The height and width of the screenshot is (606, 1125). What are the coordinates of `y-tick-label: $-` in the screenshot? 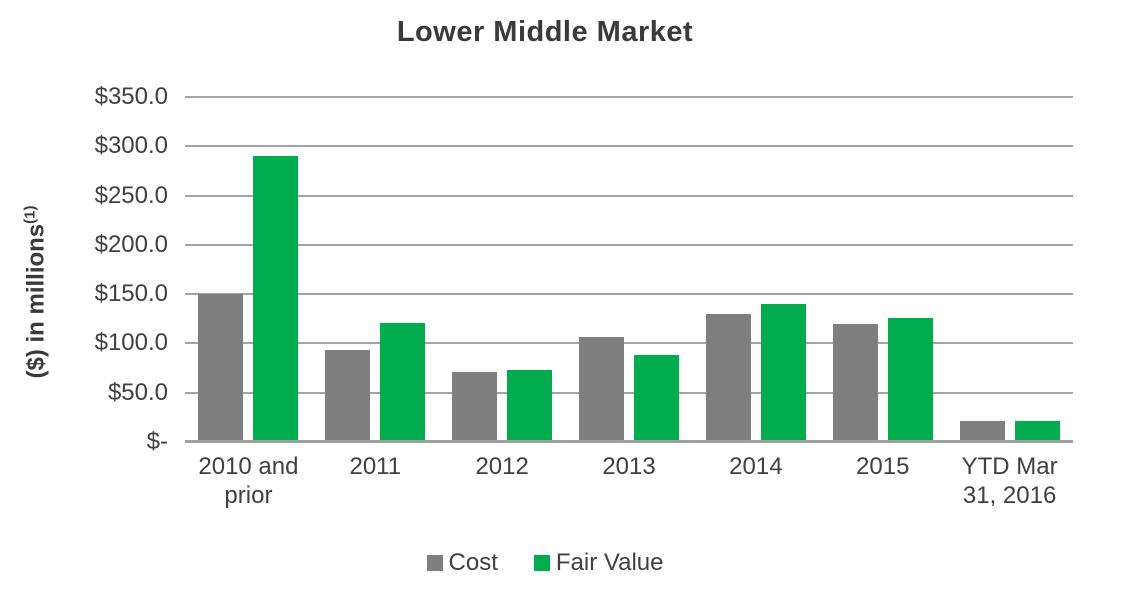 It's located at (157, 441).